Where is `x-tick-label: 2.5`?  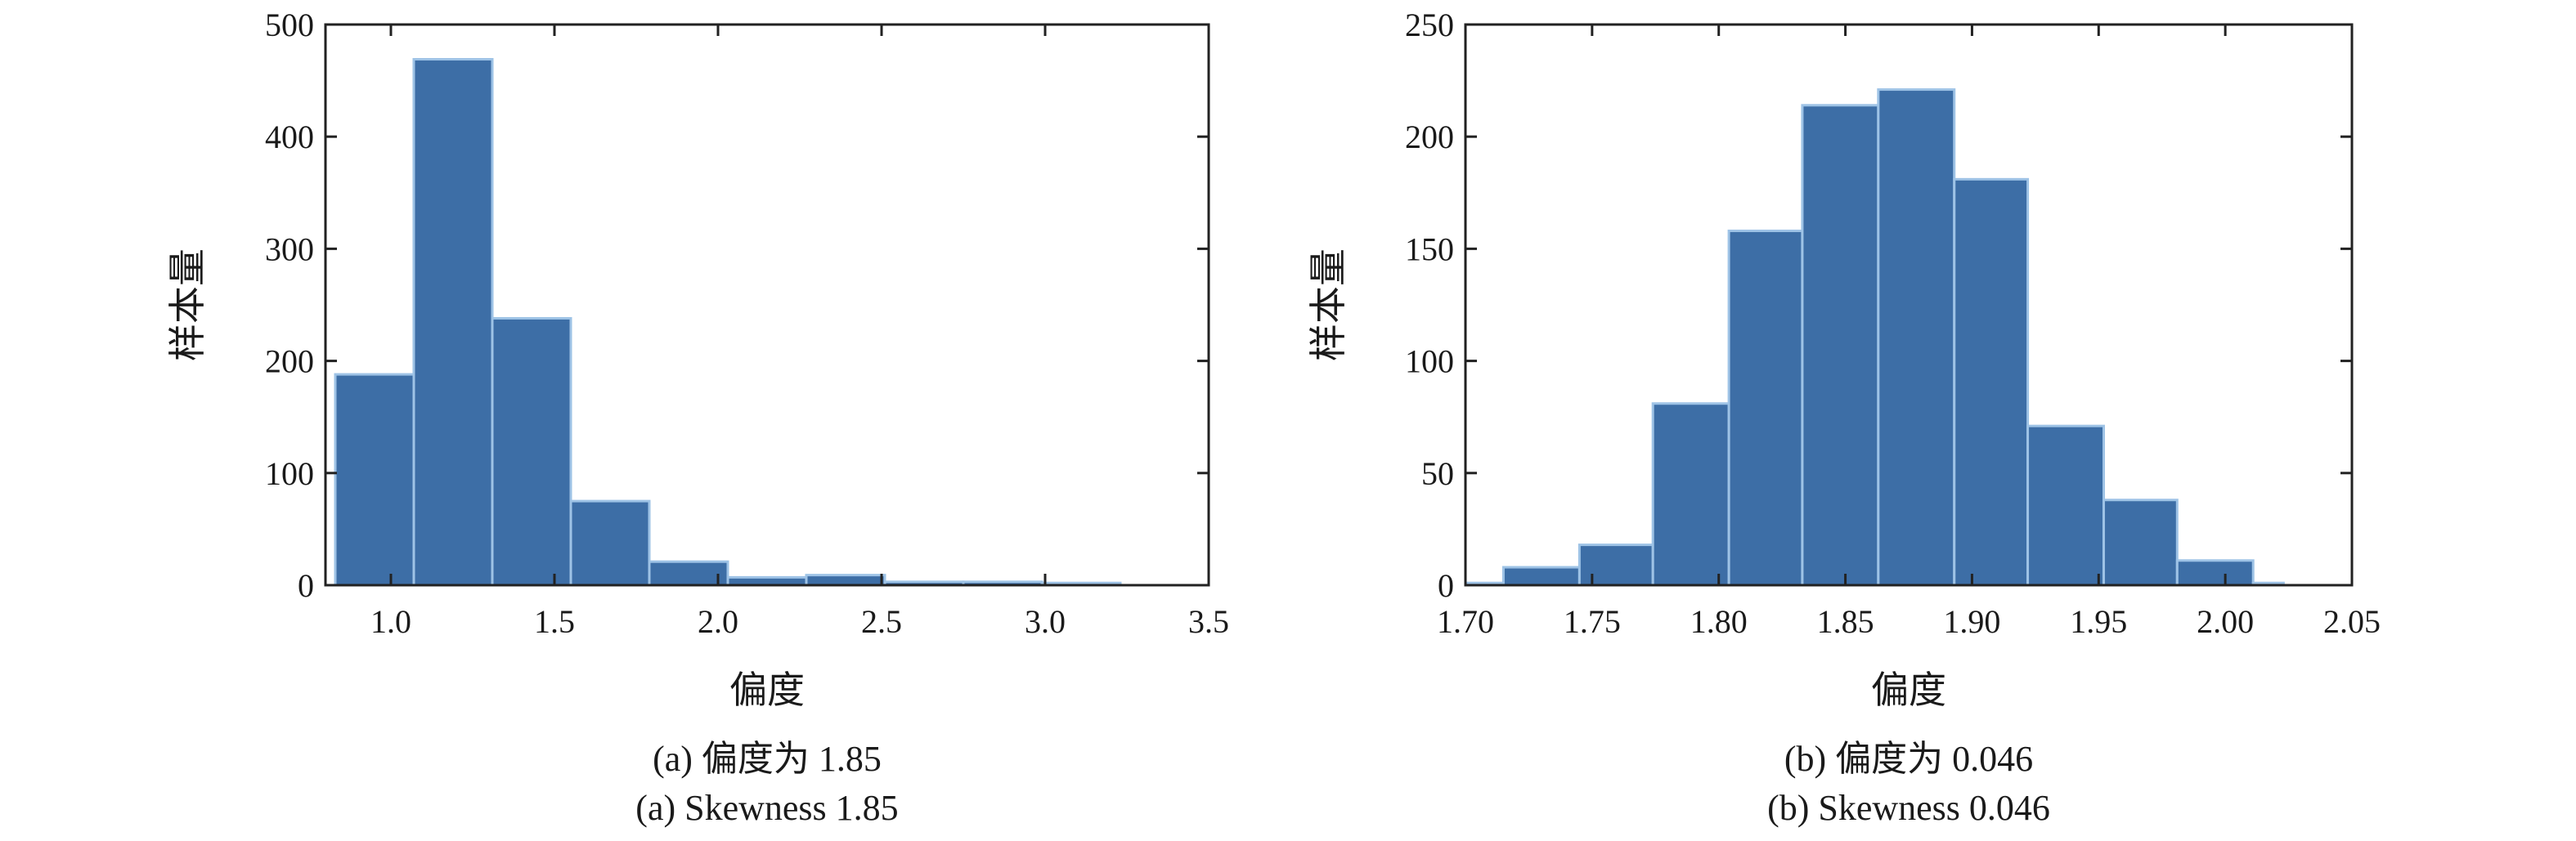
x-tick-label: 2.5 is located at coordinates (882, 622).